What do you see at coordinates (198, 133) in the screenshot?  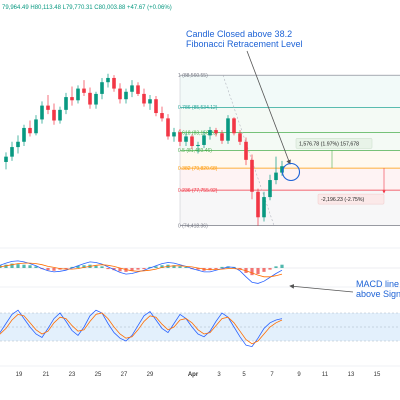 I see `fib-label-0-618: 0.618 (83,158.23)` at bounding box center [198, 133].